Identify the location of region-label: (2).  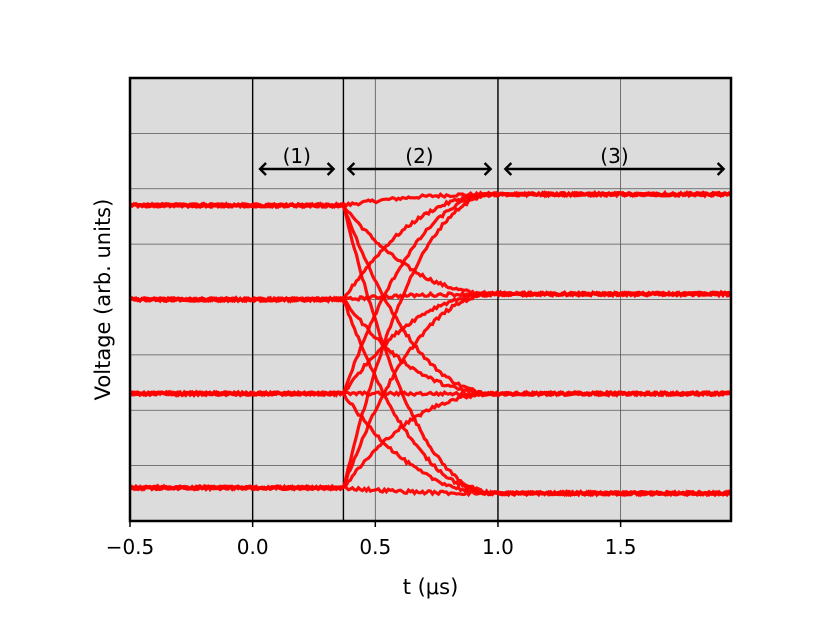
(419, 156).